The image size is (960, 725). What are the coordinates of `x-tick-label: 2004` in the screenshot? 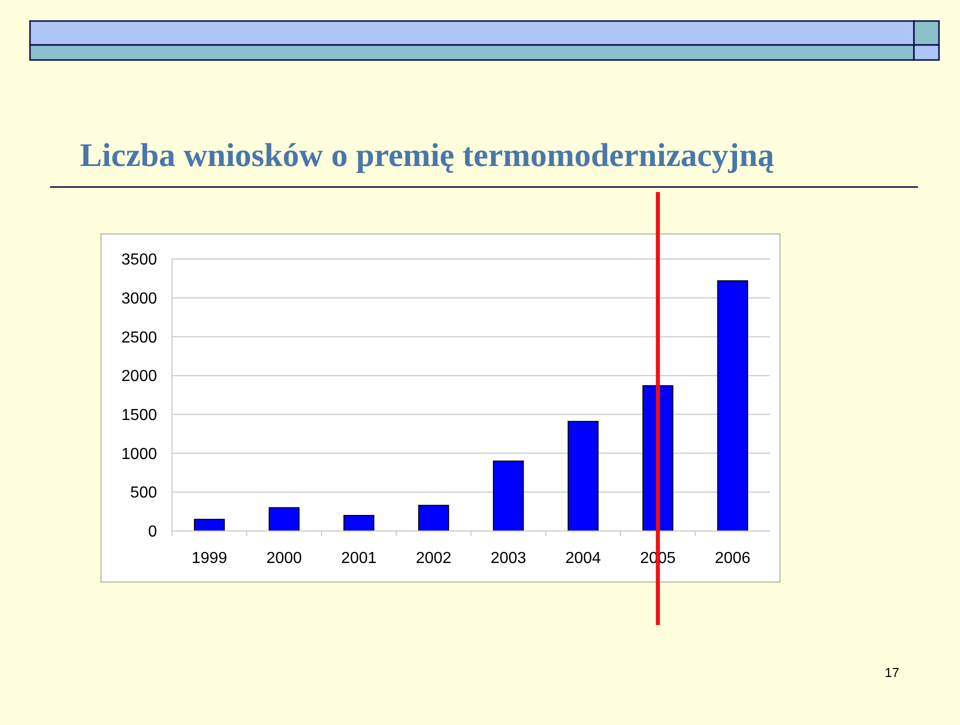 It's located at (583, 558).